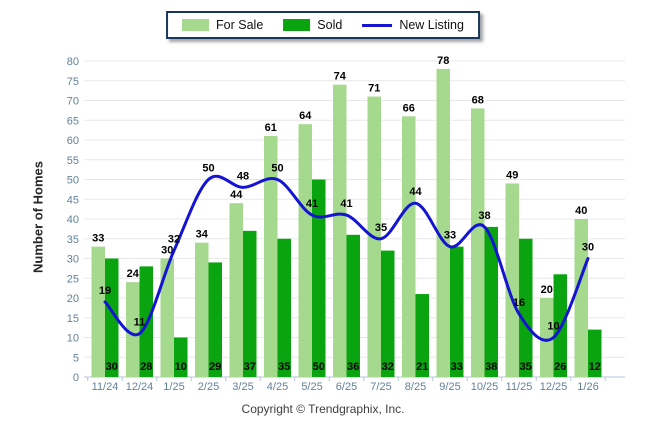 The width and height of the screenshot is (646, 434). What do you see at coordinates (73, 102) in the screenshot?
I see `y-tick-label: 70` at bounding box center [73, 102].